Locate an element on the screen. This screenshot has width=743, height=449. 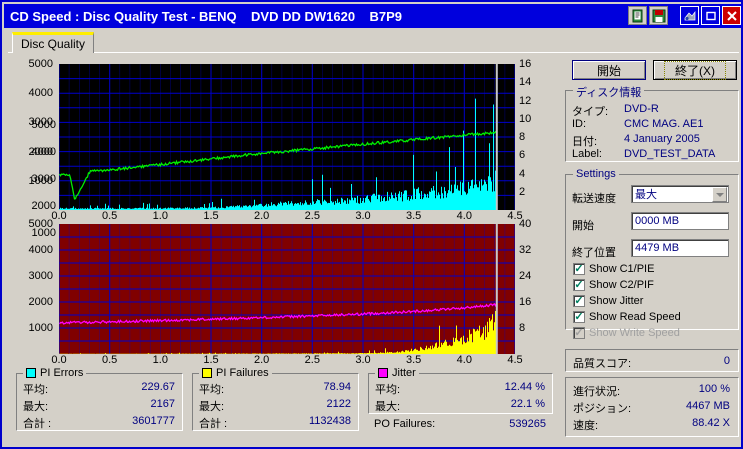
quality-score-group: 品質スコア: 0 is located at coordinates (652, 360).